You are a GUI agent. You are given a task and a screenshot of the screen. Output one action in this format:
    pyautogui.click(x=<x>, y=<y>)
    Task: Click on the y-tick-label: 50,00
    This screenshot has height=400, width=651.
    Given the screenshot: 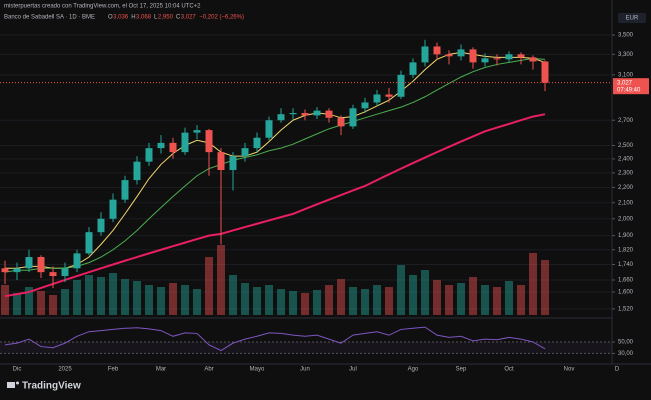 What is the action you would take?
    pyautogui.click(x=626, y=343)
    